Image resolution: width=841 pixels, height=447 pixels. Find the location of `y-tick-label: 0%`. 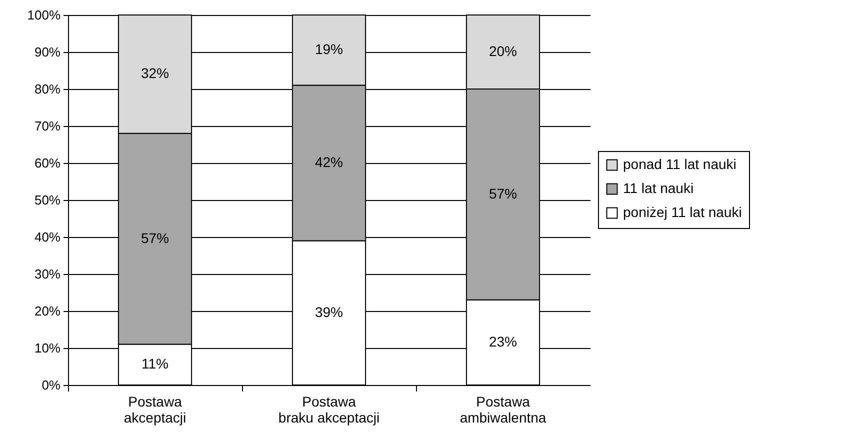

y-tick-label: 0% is located at coordinates (51, 385).